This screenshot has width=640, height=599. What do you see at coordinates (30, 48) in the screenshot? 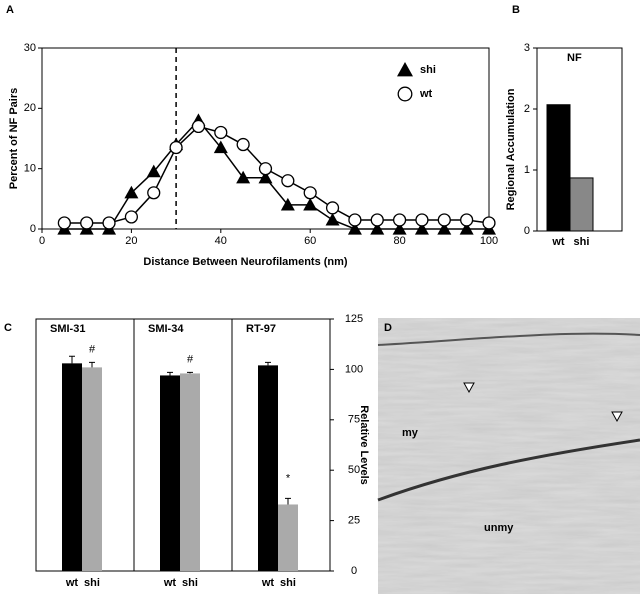
I see `y-tick-label: 30` at bounding box center [30, 48].